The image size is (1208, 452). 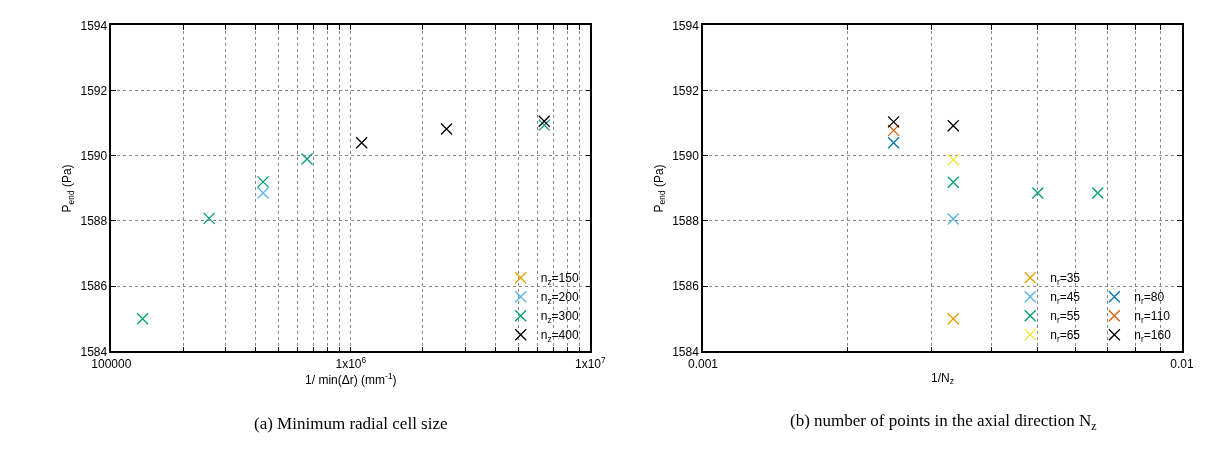 What do you see at coordinates (1065, 317) in the screenshot?
I see `legend-label: n$_{r}$=55` at bounding box center [1065, 317].